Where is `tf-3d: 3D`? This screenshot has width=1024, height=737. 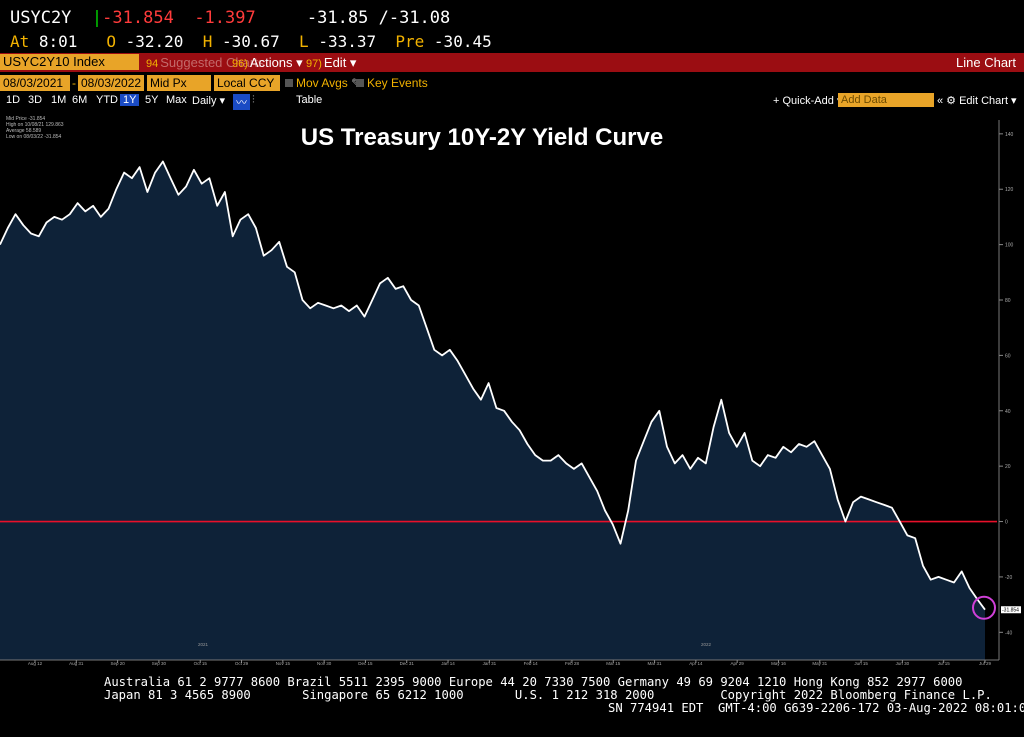
tf-3d: 3D is located at coordinates (35, 100).